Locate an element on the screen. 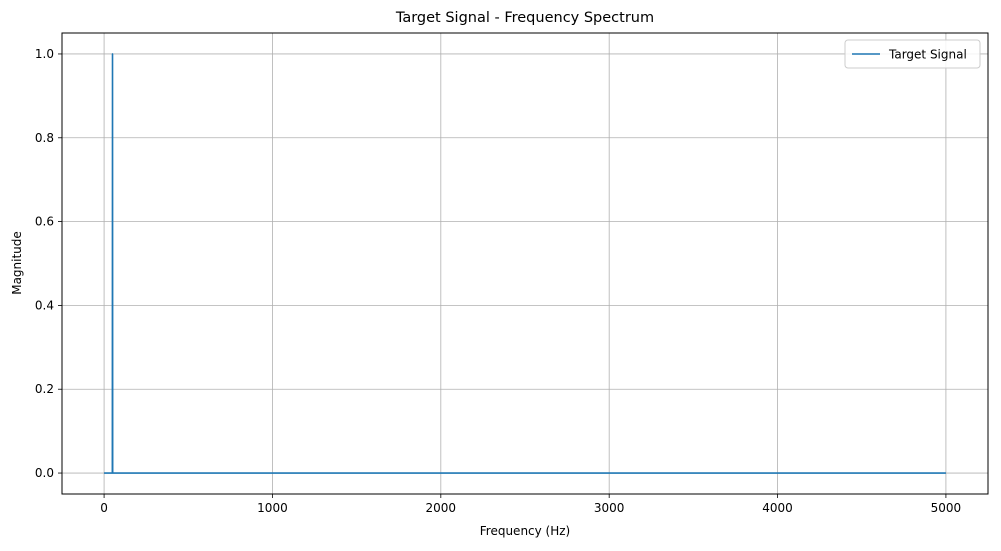 The image size is (1001, 551). legend-label-target-signal: Target Signal is located at coordinates (927, 55).